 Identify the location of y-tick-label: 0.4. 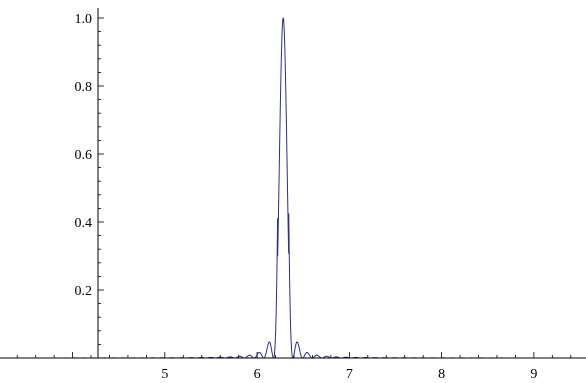
(84, 223).